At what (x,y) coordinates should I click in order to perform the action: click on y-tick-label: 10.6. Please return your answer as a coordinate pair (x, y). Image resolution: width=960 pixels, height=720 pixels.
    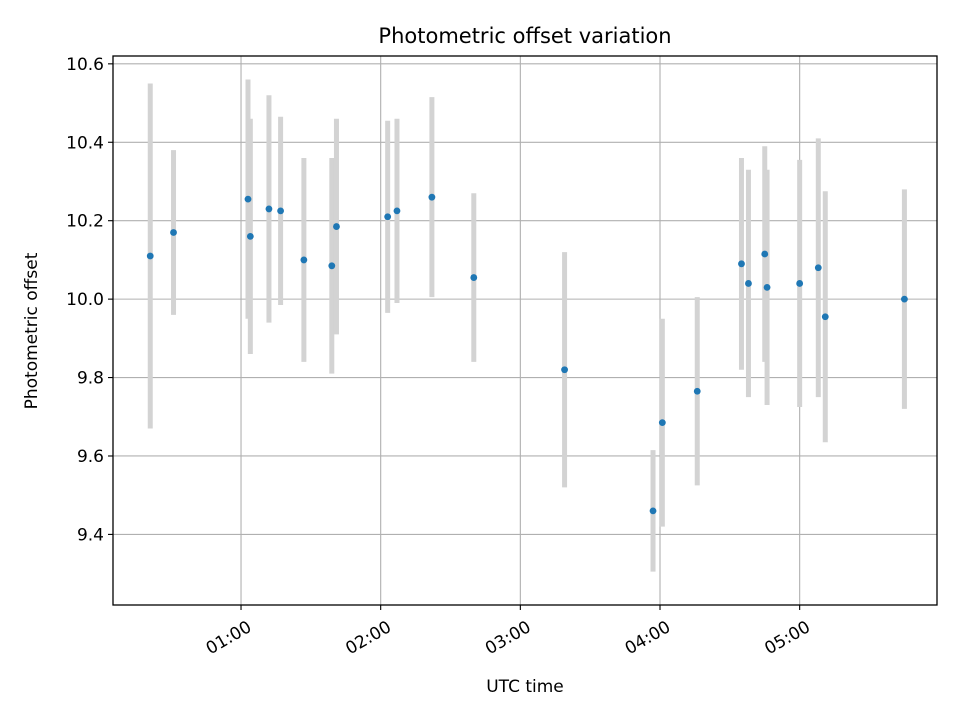
    Looking at the image, I should click on (85, 65).